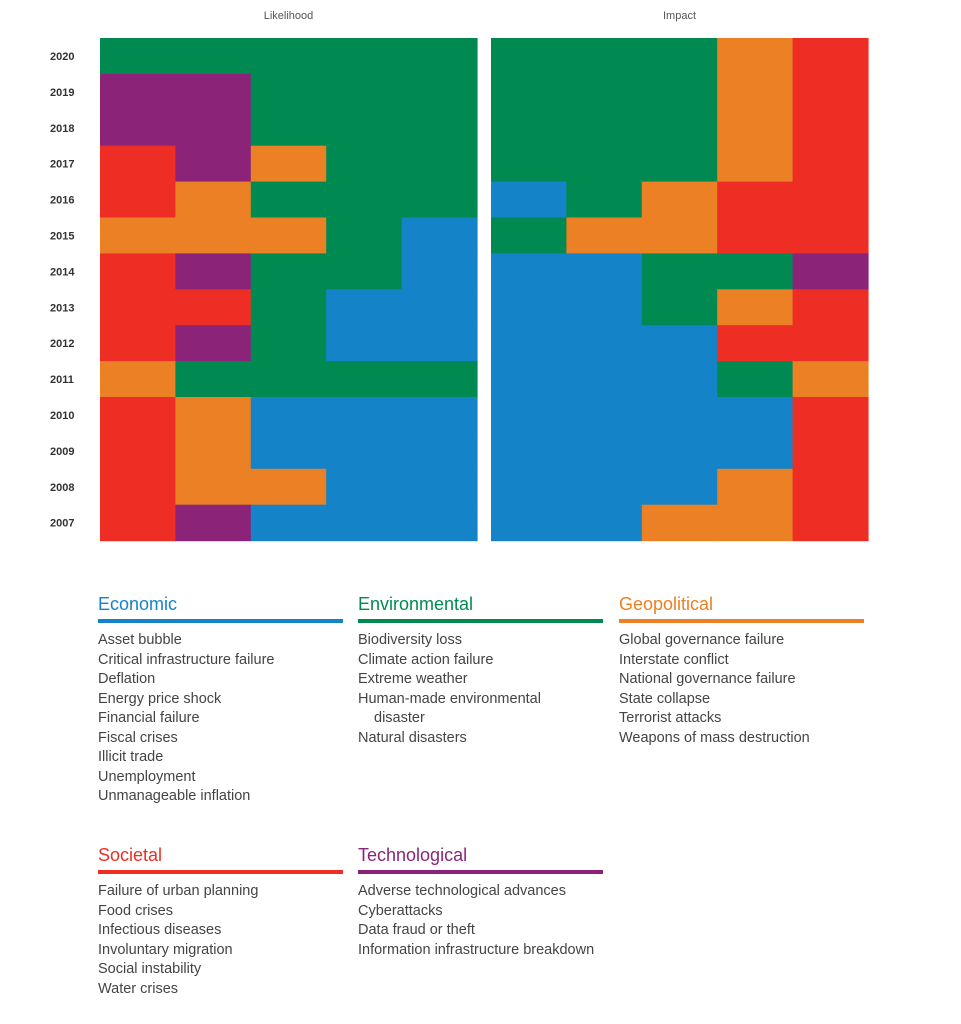 The width and height of the screenshot is (961, 1024). I want to click on year-label: 2015, so click(62, 236).